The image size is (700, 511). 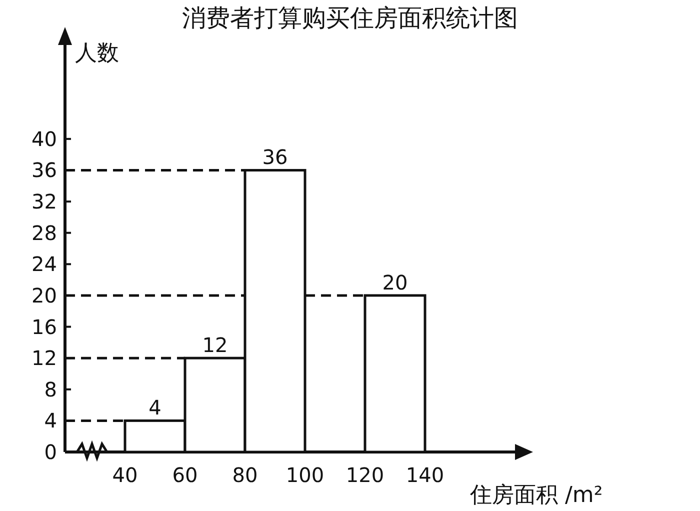 What do you see at coordinates (44, 295) in the screenshot?
I see `y-tick-label: 20` at bounding box center [44, 295].